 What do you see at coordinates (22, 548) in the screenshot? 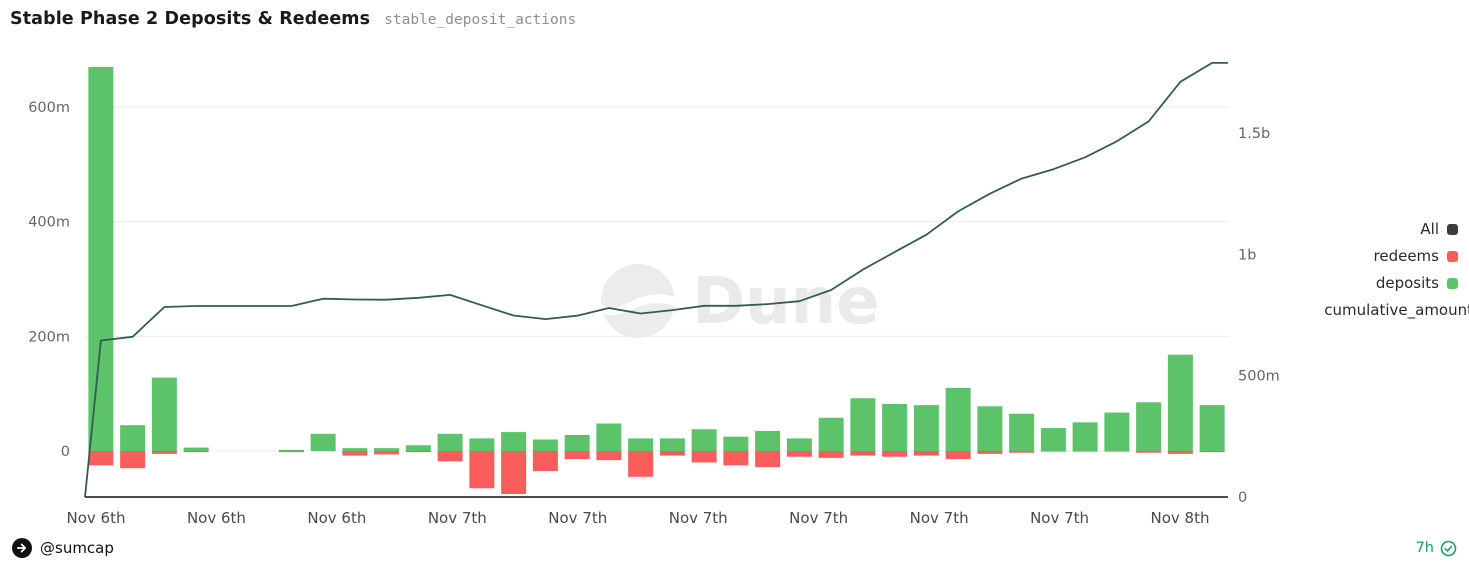
I see `author-avatar-icon` at bounding box center [22, 548].